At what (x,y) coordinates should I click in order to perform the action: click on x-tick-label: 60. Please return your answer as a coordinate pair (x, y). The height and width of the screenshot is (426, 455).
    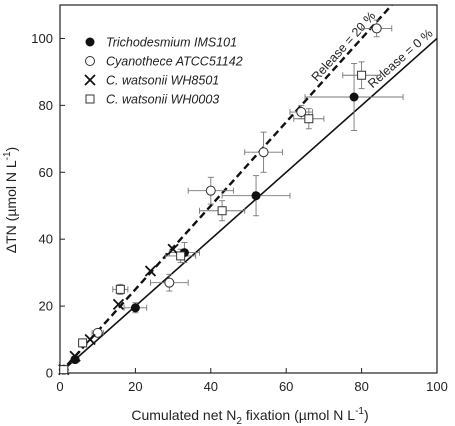
    Looking at the image, I should click on (286, 386).